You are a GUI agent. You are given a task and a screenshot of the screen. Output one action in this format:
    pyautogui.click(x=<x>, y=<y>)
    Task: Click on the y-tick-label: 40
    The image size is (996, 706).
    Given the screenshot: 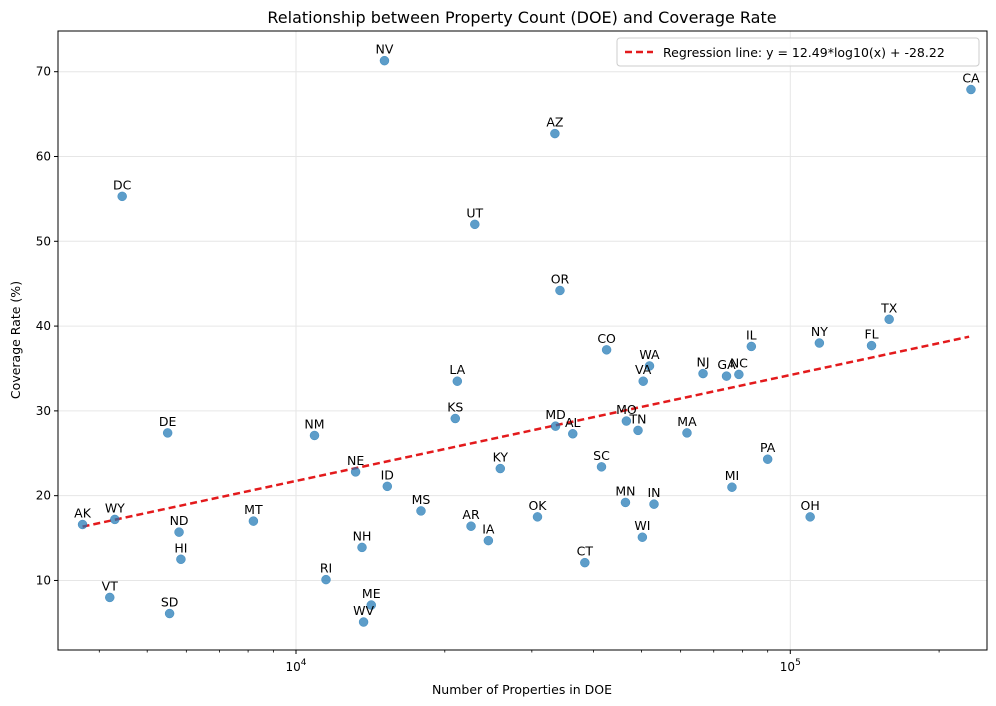 What is the action you would take?
    pyautogui.click(x=43, y=326)
    